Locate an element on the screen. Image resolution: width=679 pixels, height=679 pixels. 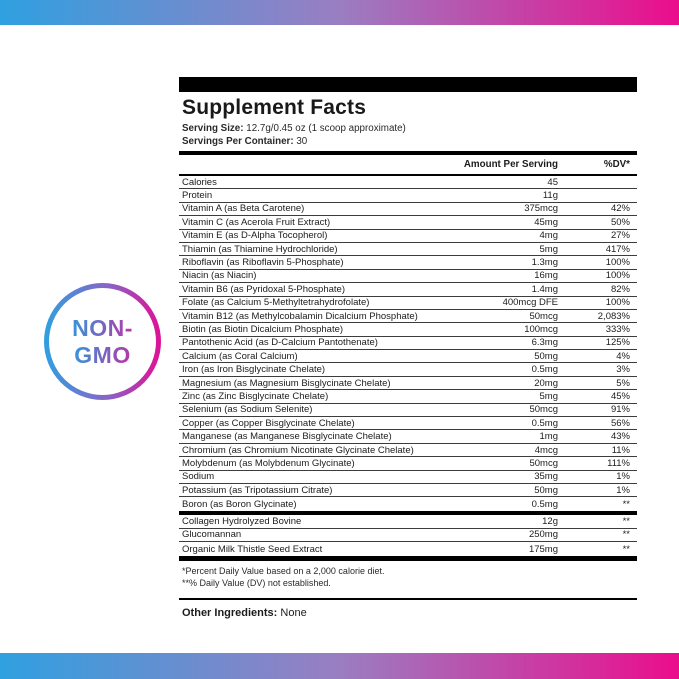
table-row: Calories 45 is located at coordinates (408, 183).